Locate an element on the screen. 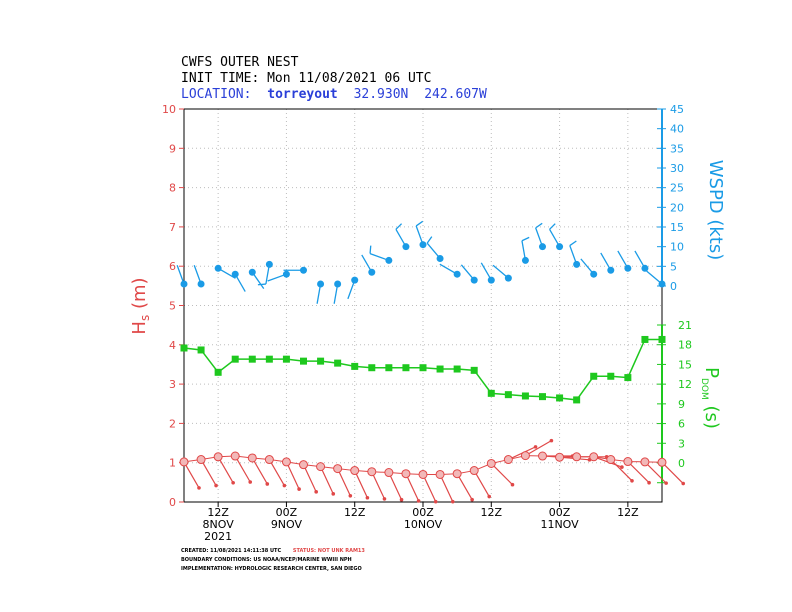  hs-axis: 0 1 2 3 4 5 6 7 8 9 10 is located at coordinates (173, 306).